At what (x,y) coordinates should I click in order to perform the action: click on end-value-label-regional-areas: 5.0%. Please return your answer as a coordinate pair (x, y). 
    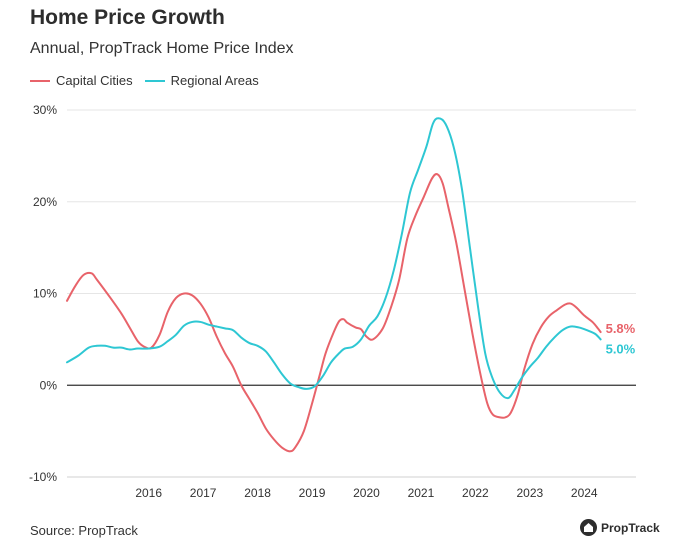
    Looking at the image, I should click on (621, 348).